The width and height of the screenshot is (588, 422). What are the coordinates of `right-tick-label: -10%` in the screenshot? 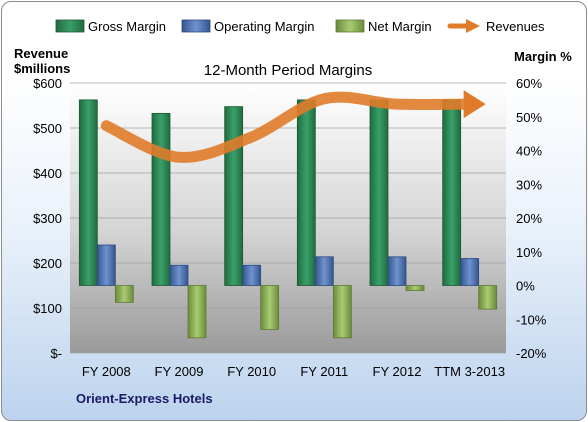 It's located at (531, 319).